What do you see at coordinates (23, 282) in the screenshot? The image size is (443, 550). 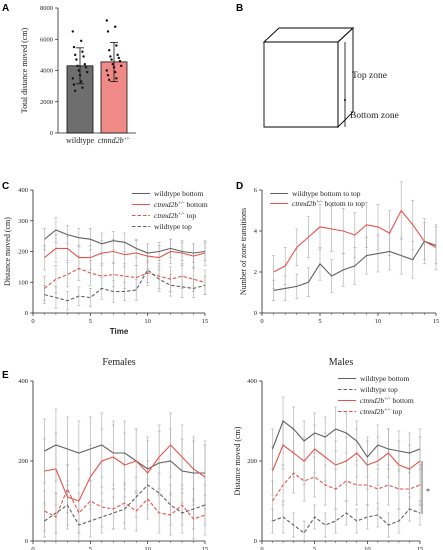 I see `y-tick-label: 100` at bounding box center [23, 282].